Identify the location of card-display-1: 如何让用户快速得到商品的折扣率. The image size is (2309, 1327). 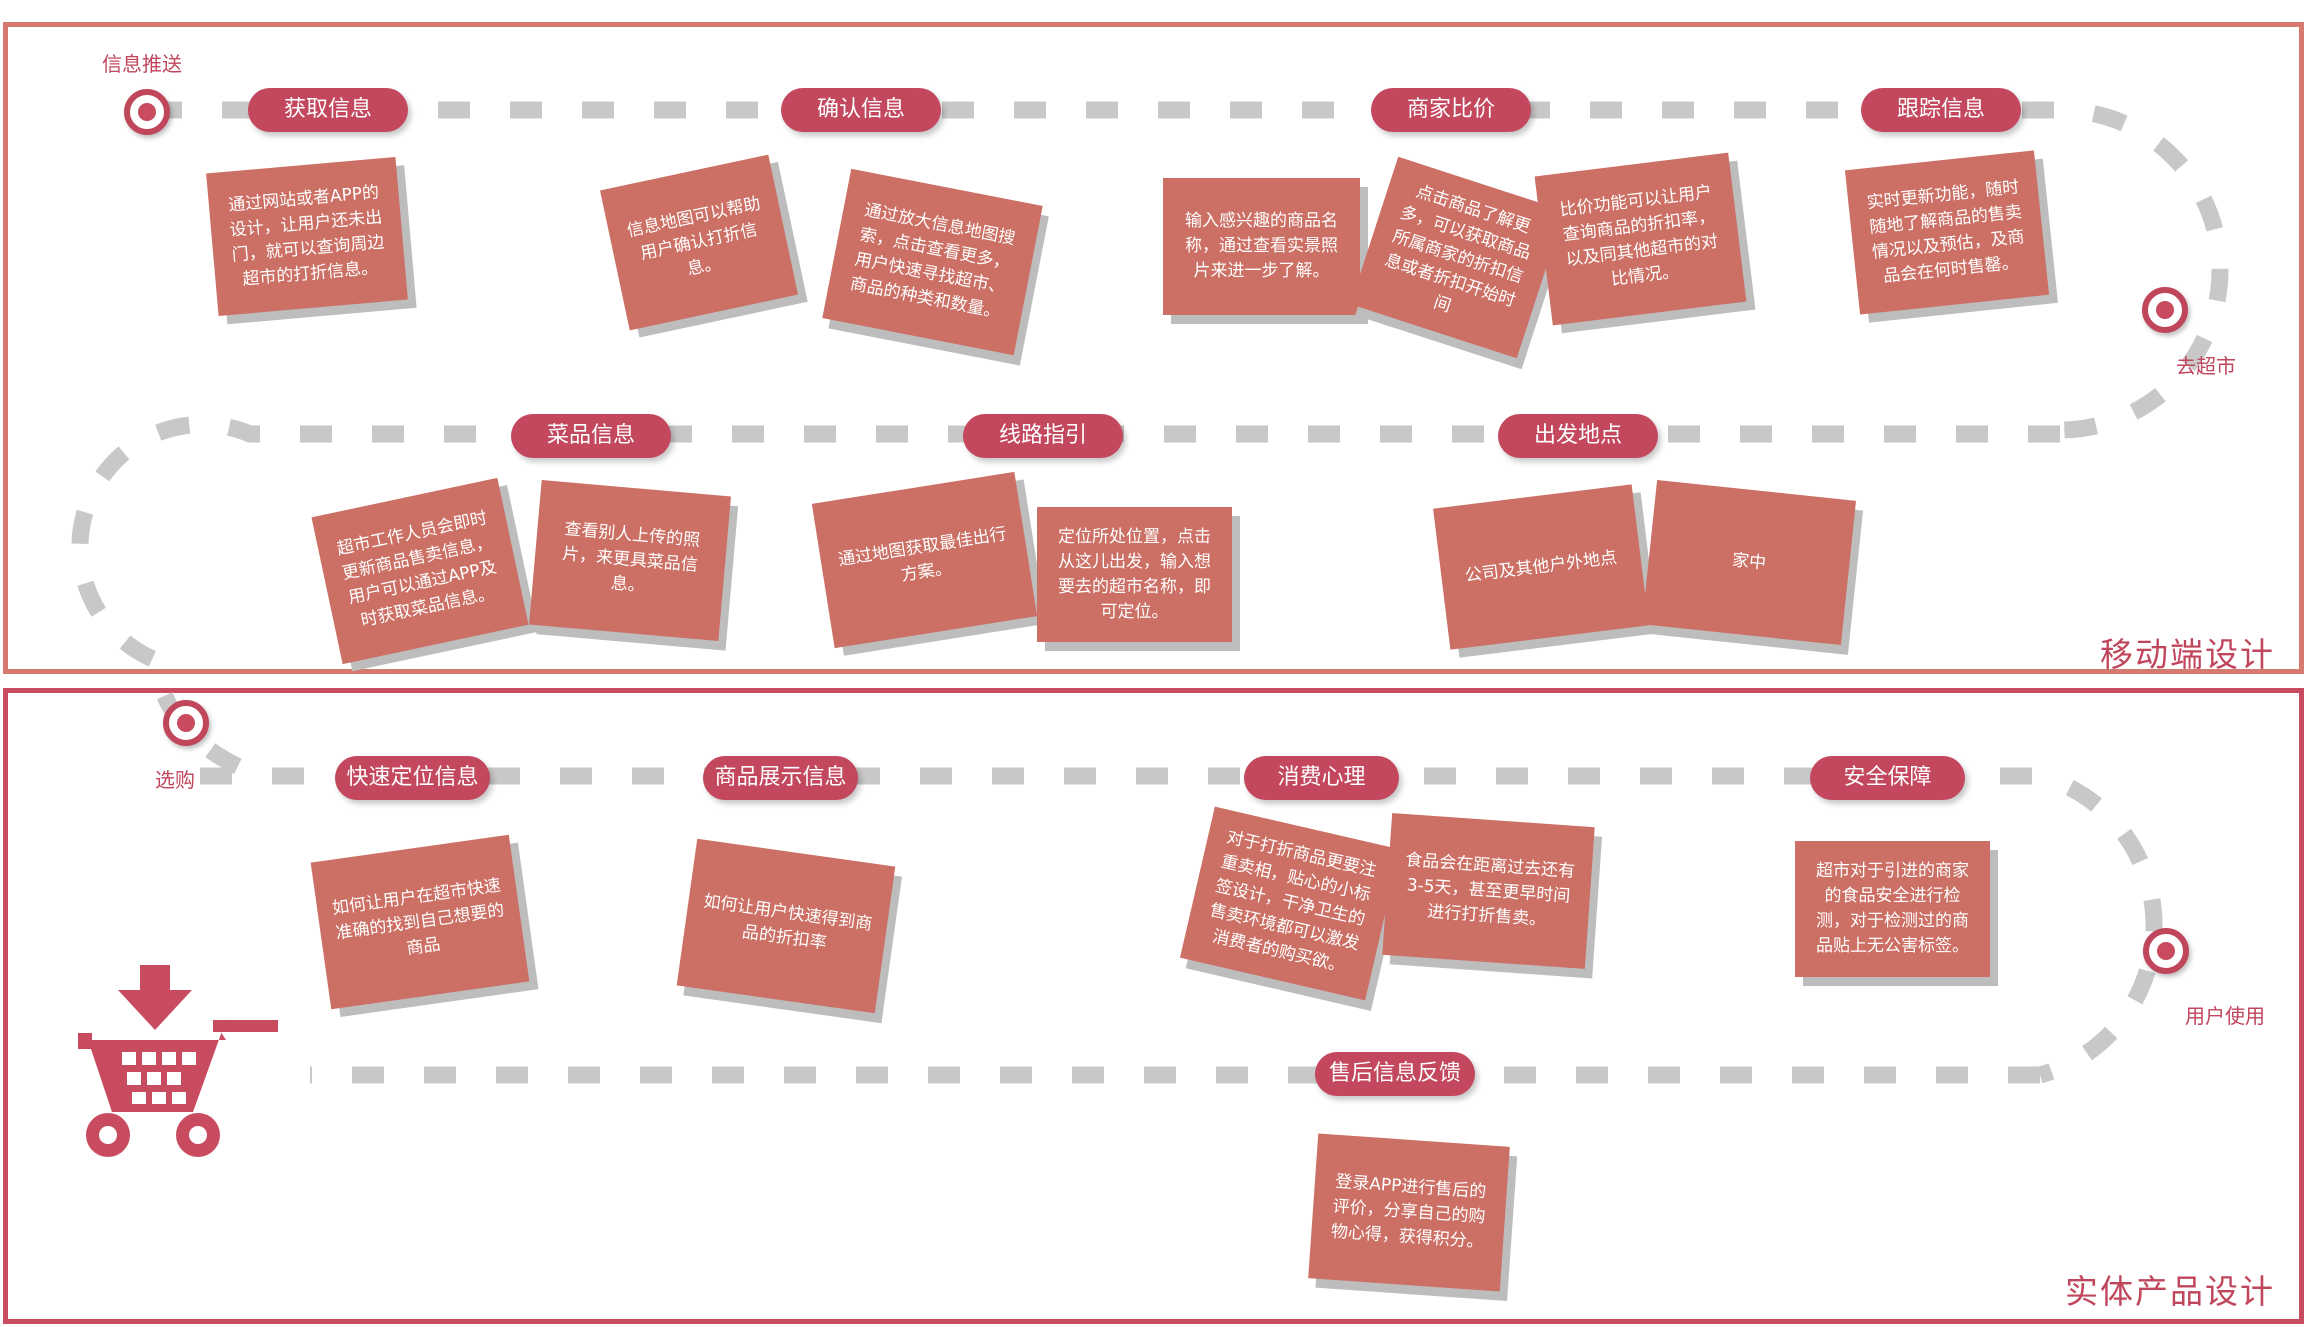
(786, 926).